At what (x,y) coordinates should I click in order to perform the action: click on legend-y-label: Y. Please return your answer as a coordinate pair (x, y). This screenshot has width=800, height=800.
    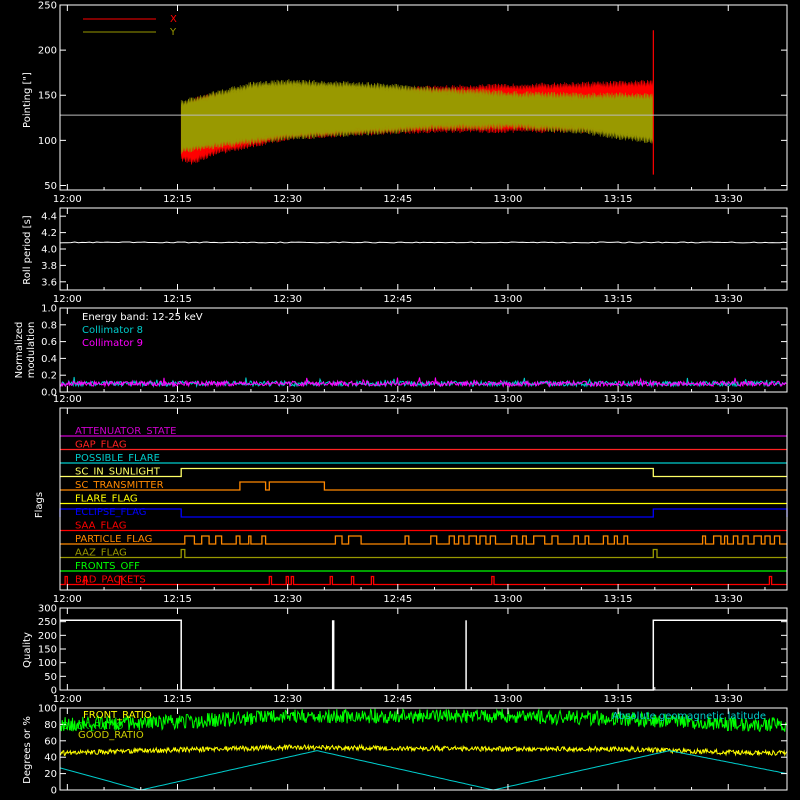
    Looking at the image, I should click on (173, 32).